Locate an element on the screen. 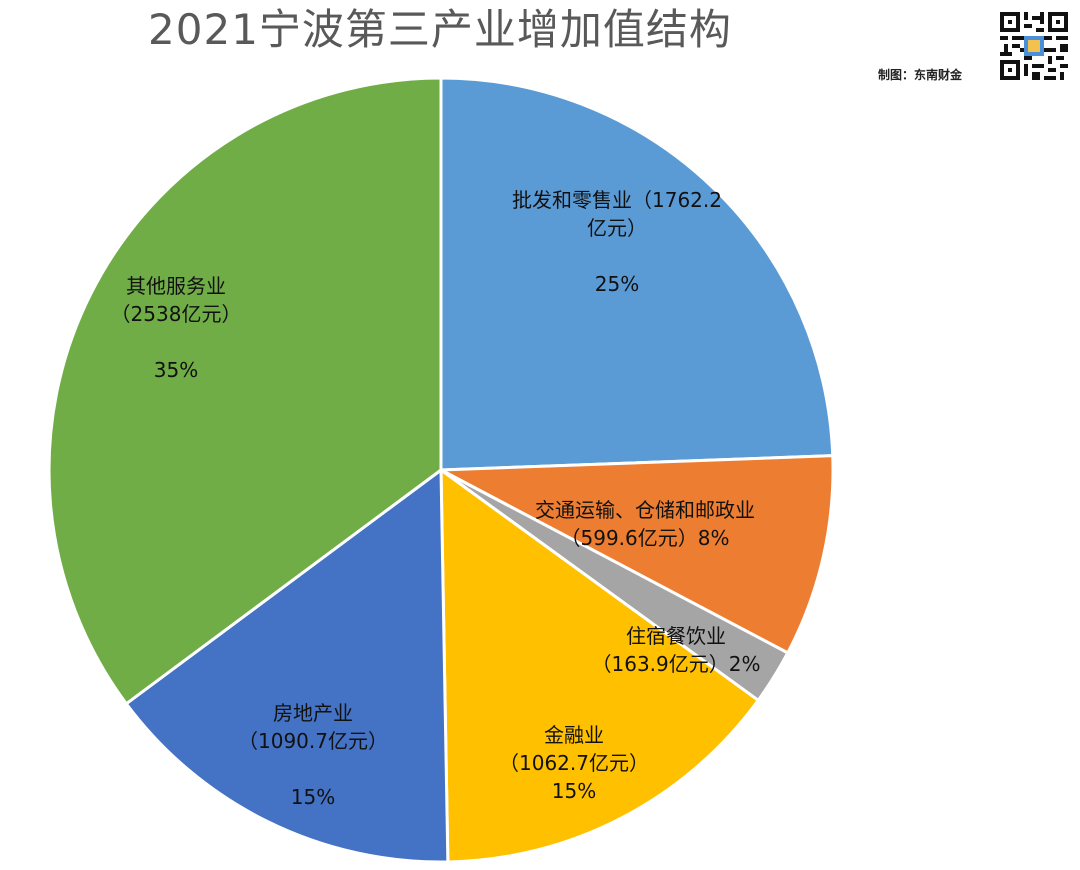  slice-label-realestate: 房地产业（1090.7亿元） 15% is located at coordinates (313, 755).